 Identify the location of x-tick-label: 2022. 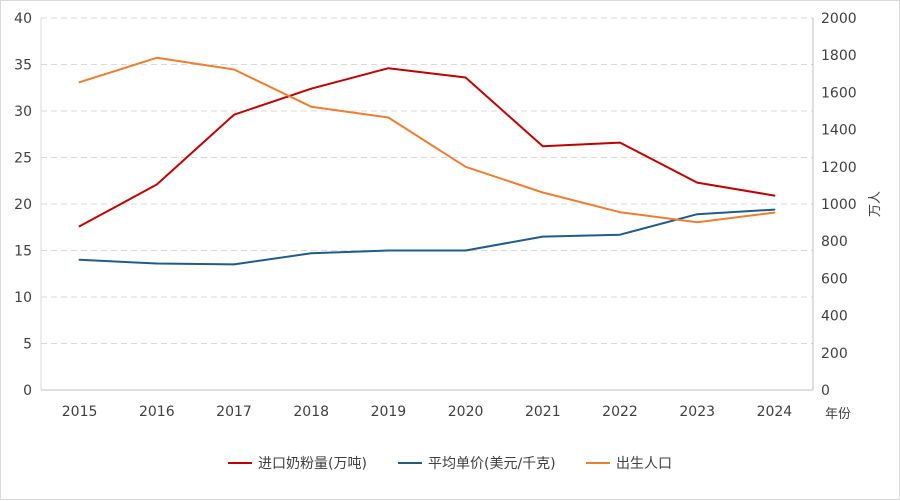
(620, 412).